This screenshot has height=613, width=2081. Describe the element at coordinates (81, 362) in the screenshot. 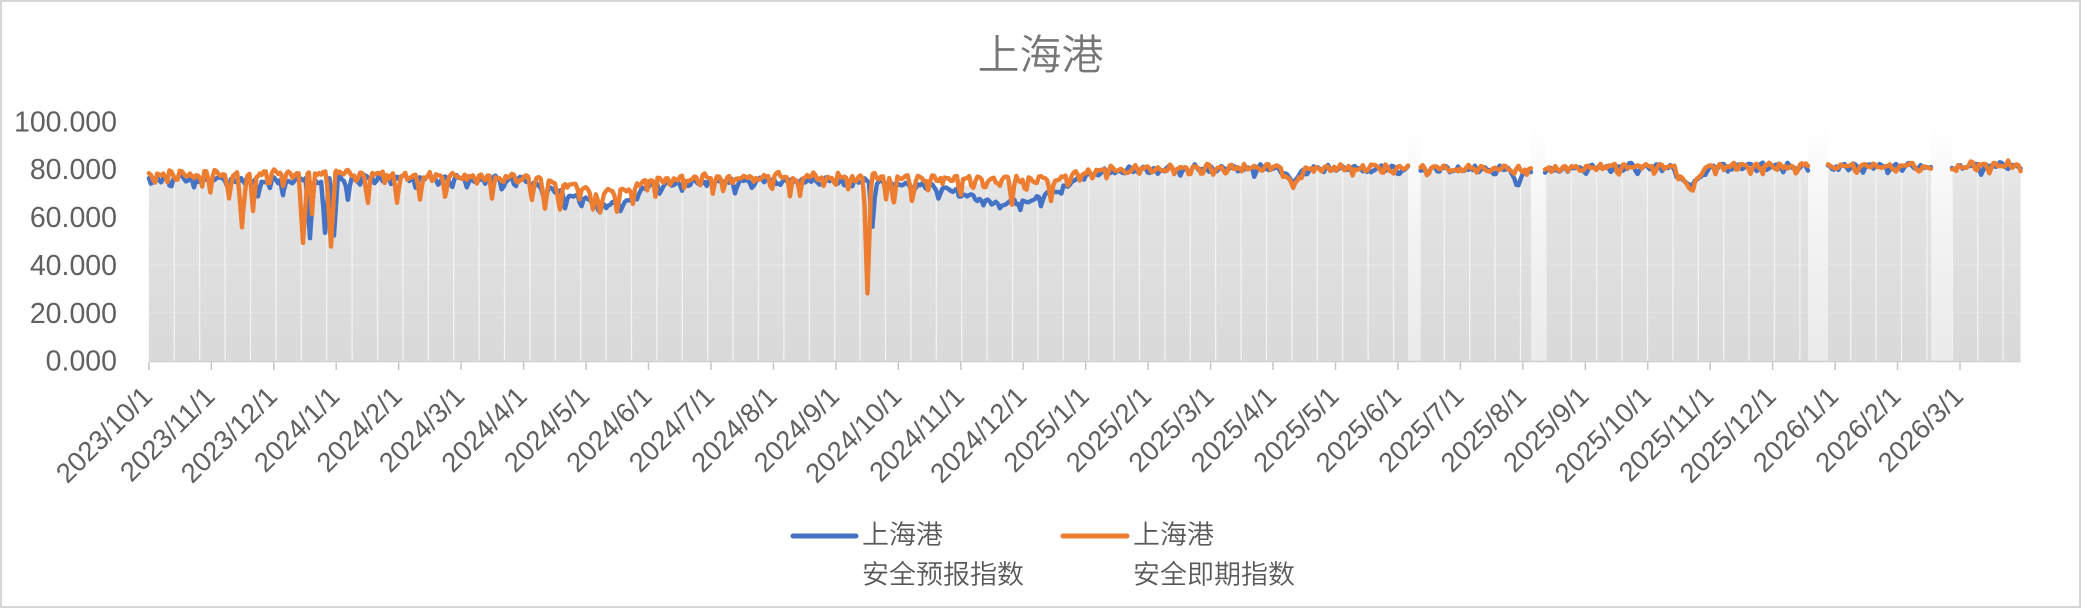

I see `svg-text: 0.000` at that location.